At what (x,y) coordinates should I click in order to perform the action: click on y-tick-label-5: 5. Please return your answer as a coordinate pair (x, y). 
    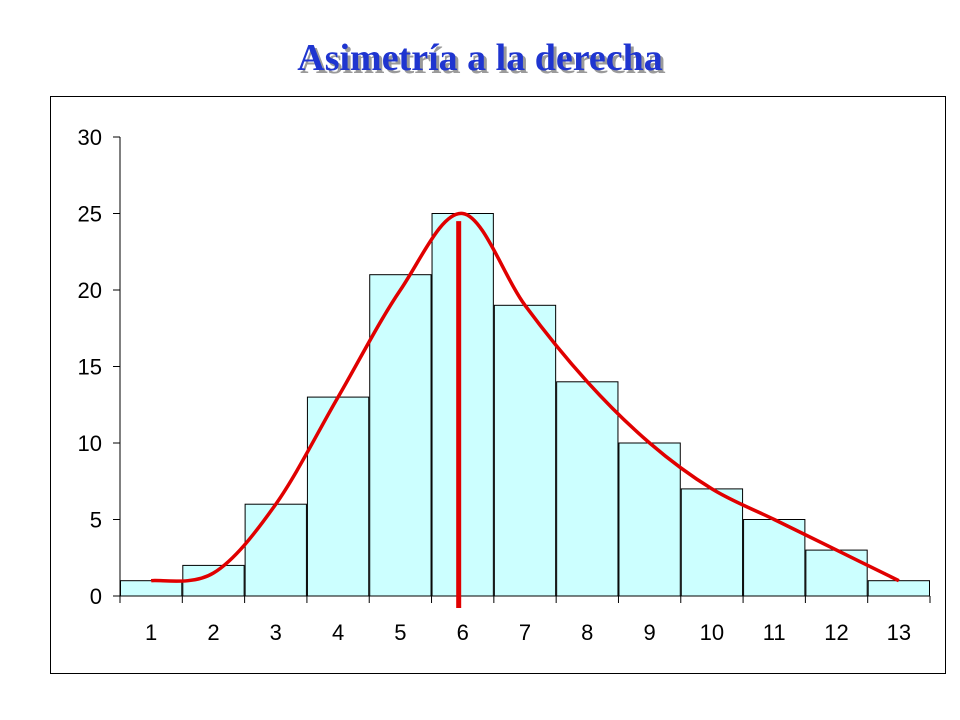
    Looking at the image, I should click on (96, 520).